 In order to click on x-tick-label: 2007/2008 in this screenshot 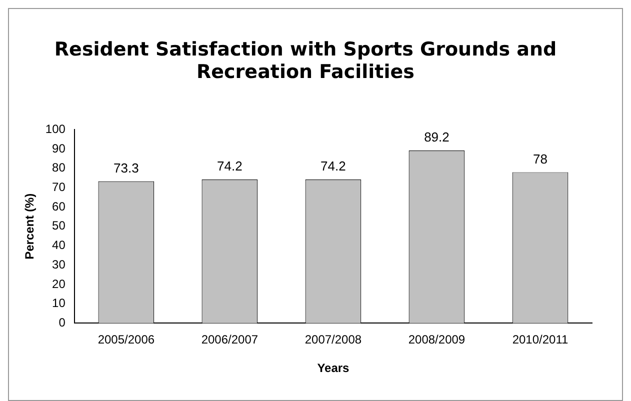, I will do `click(333, 339)`.